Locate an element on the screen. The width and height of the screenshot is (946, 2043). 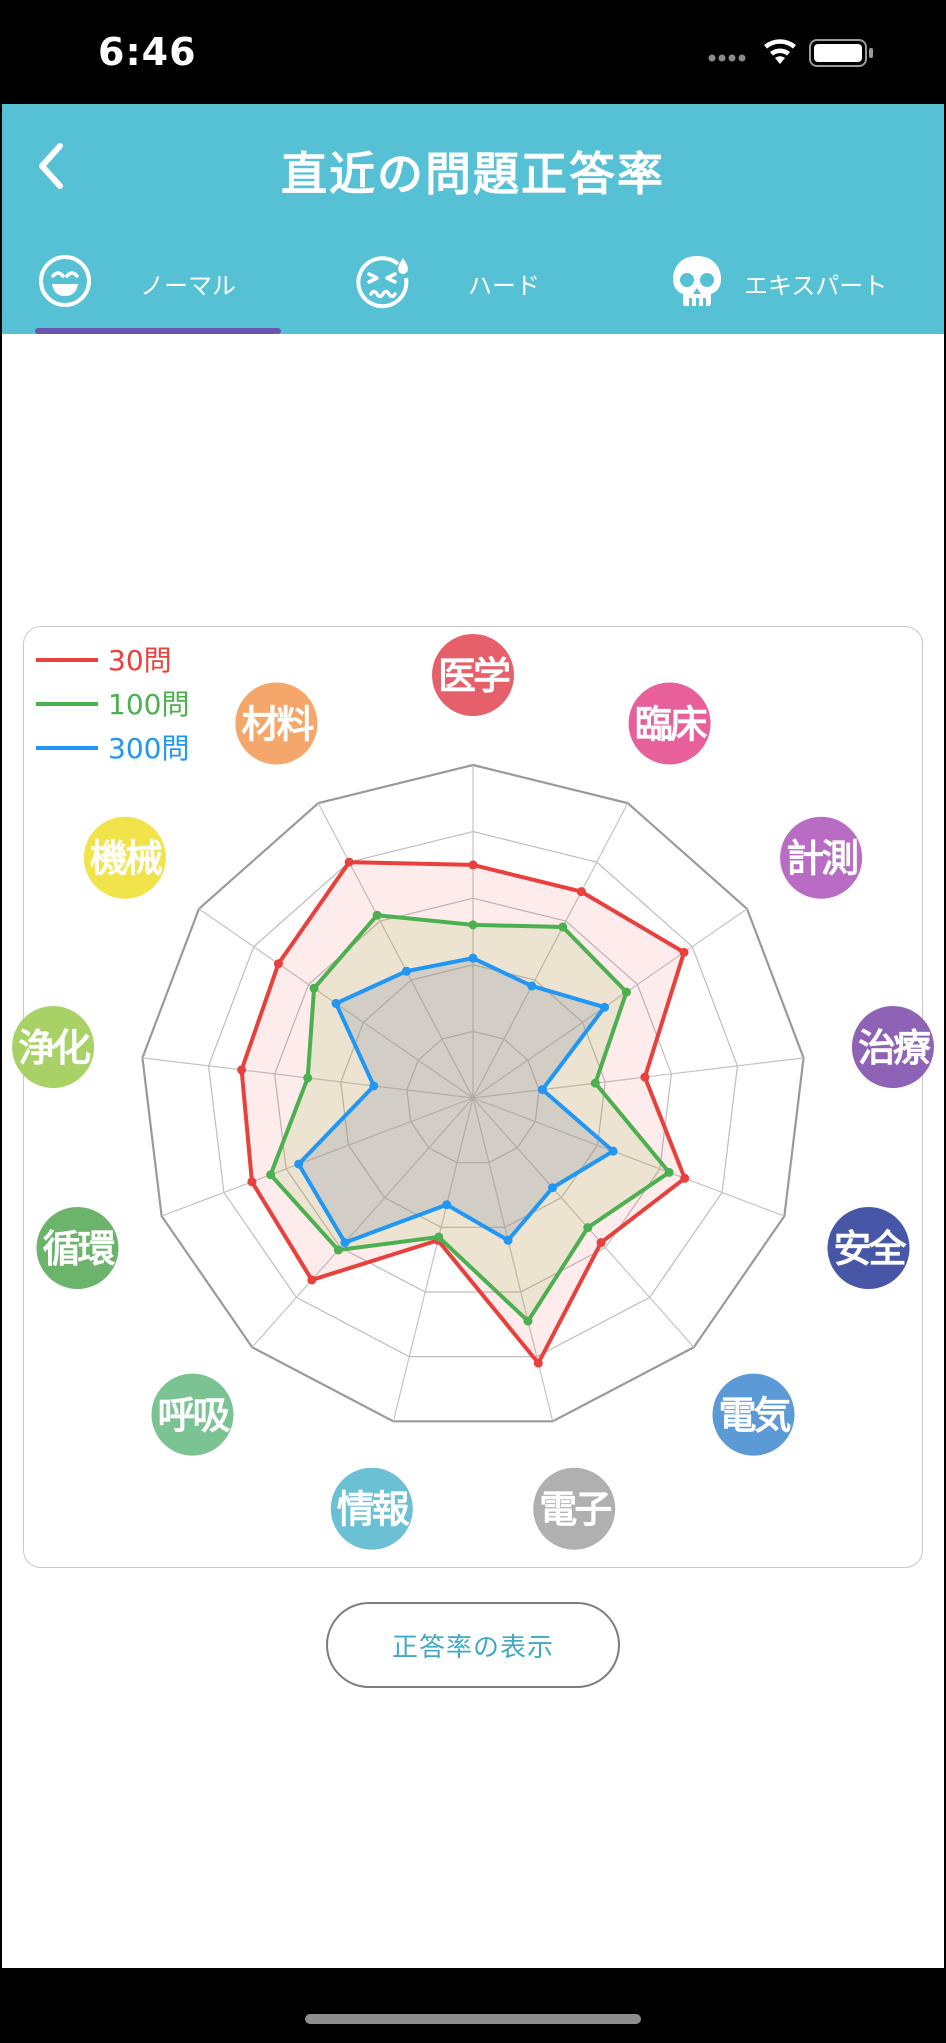
home-indicator is located at coordinates (473, 2019).